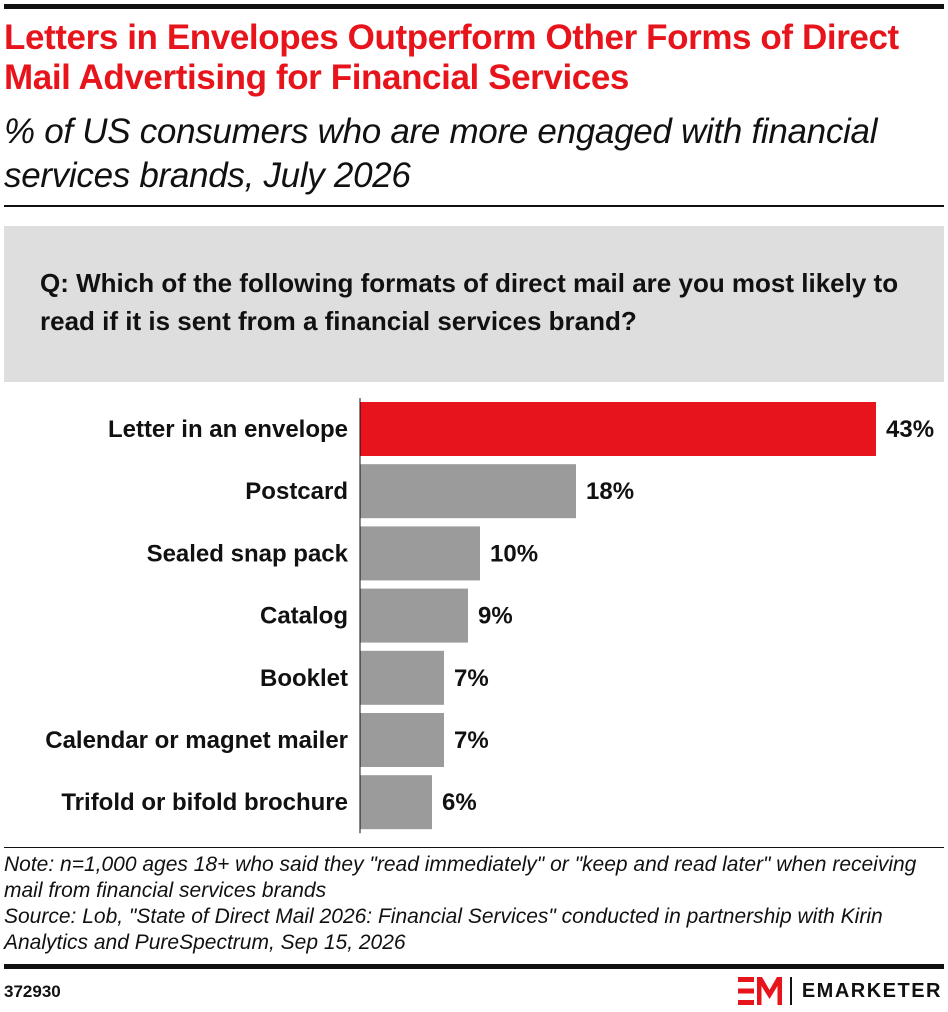  What do you see at coordinates (910, 429) in the screenshot?
I see `value-label: 43%` at bounding box center [910, 429].